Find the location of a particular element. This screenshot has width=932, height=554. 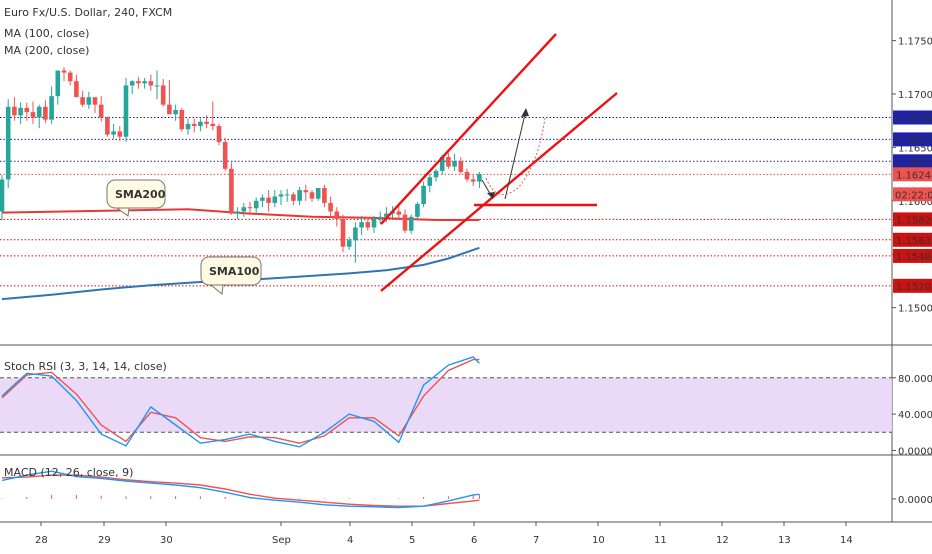

price-level-label: 1.16370 is located at coordinates (914, 162).